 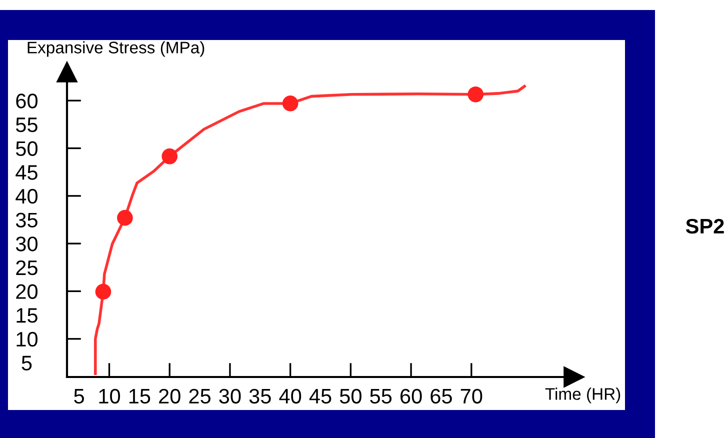 What do you see at coordinates (27, 244) in the screenshot?
I see `y-tick-label: 30` at bounding box center [27, 244].